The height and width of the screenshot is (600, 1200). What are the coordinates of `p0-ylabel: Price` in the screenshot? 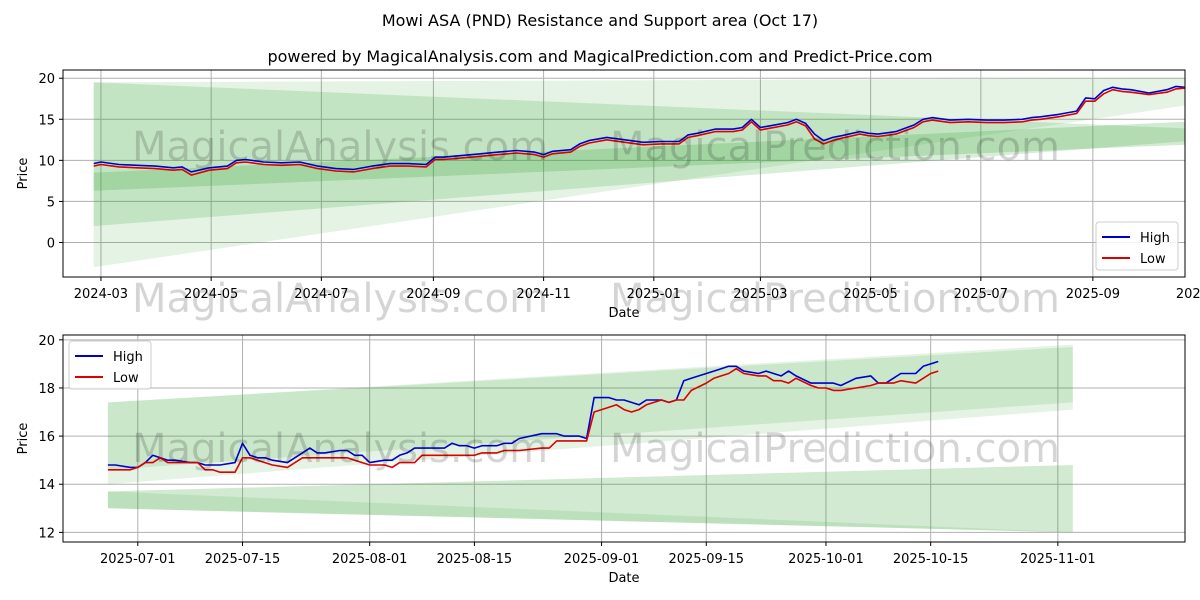 It's located at (23, 174).